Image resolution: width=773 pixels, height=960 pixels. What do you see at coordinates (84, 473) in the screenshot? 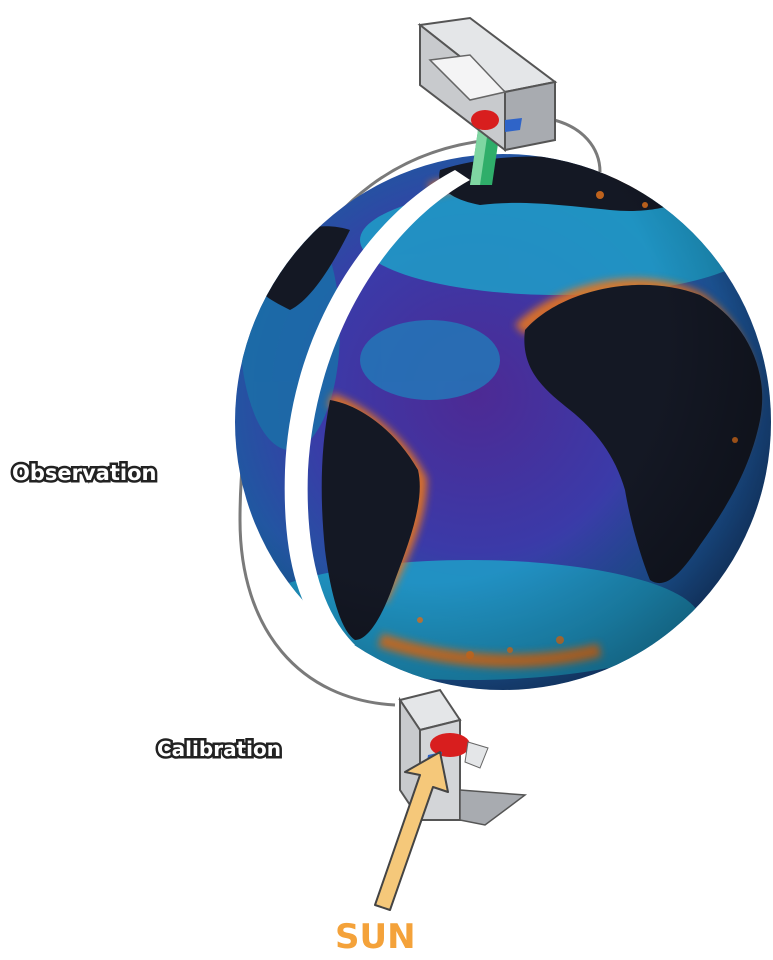
I see `observation-label: Observation` at bounding box center [84, 473].